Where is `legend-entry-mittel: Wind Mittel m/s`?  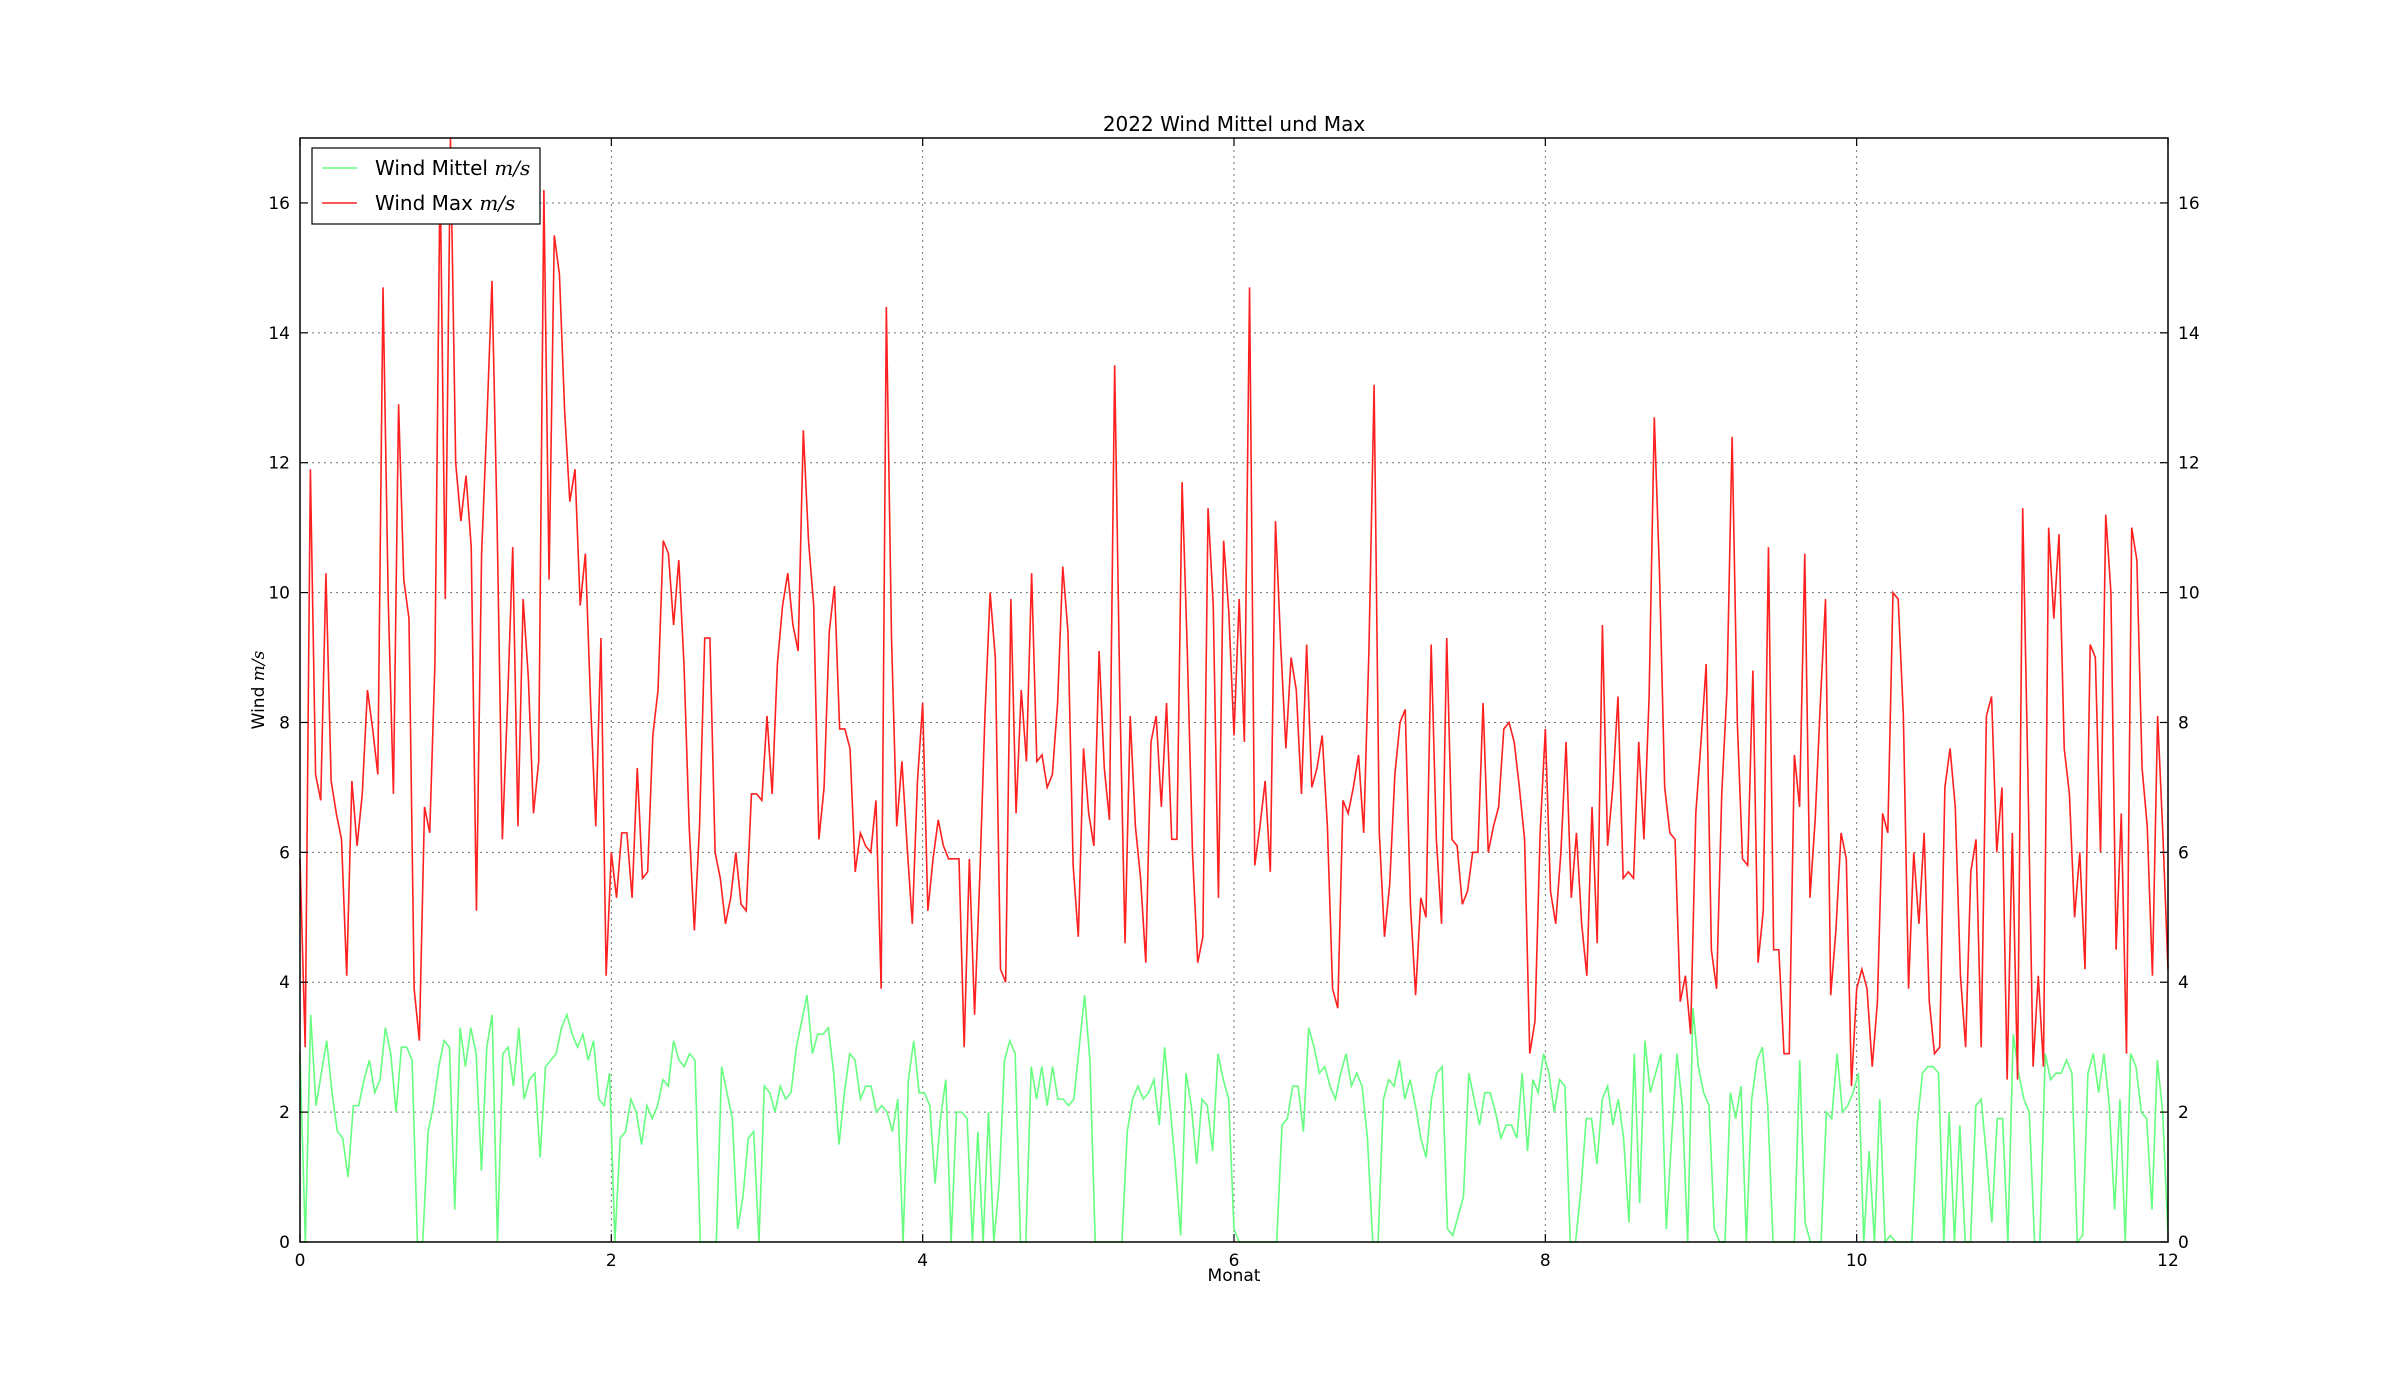 legend-entry-mittel: Wind Mittel m/s is located at coordinates (452, 168).